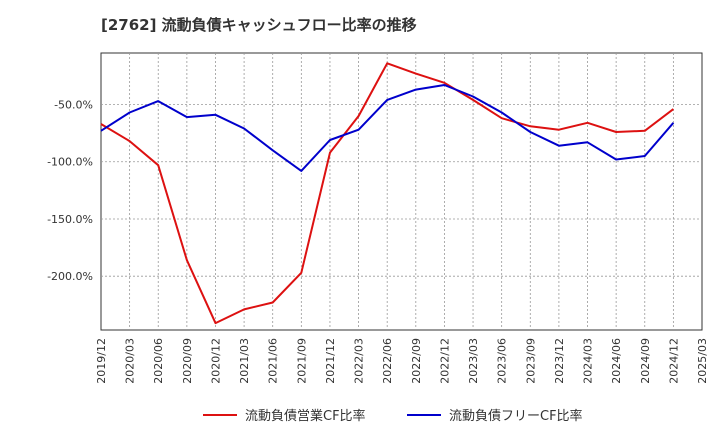  What do you see at coordinates (444, 361) in the screenshot?
I see `x-tick-label: 2022/12` at bounding box center [444, 361].